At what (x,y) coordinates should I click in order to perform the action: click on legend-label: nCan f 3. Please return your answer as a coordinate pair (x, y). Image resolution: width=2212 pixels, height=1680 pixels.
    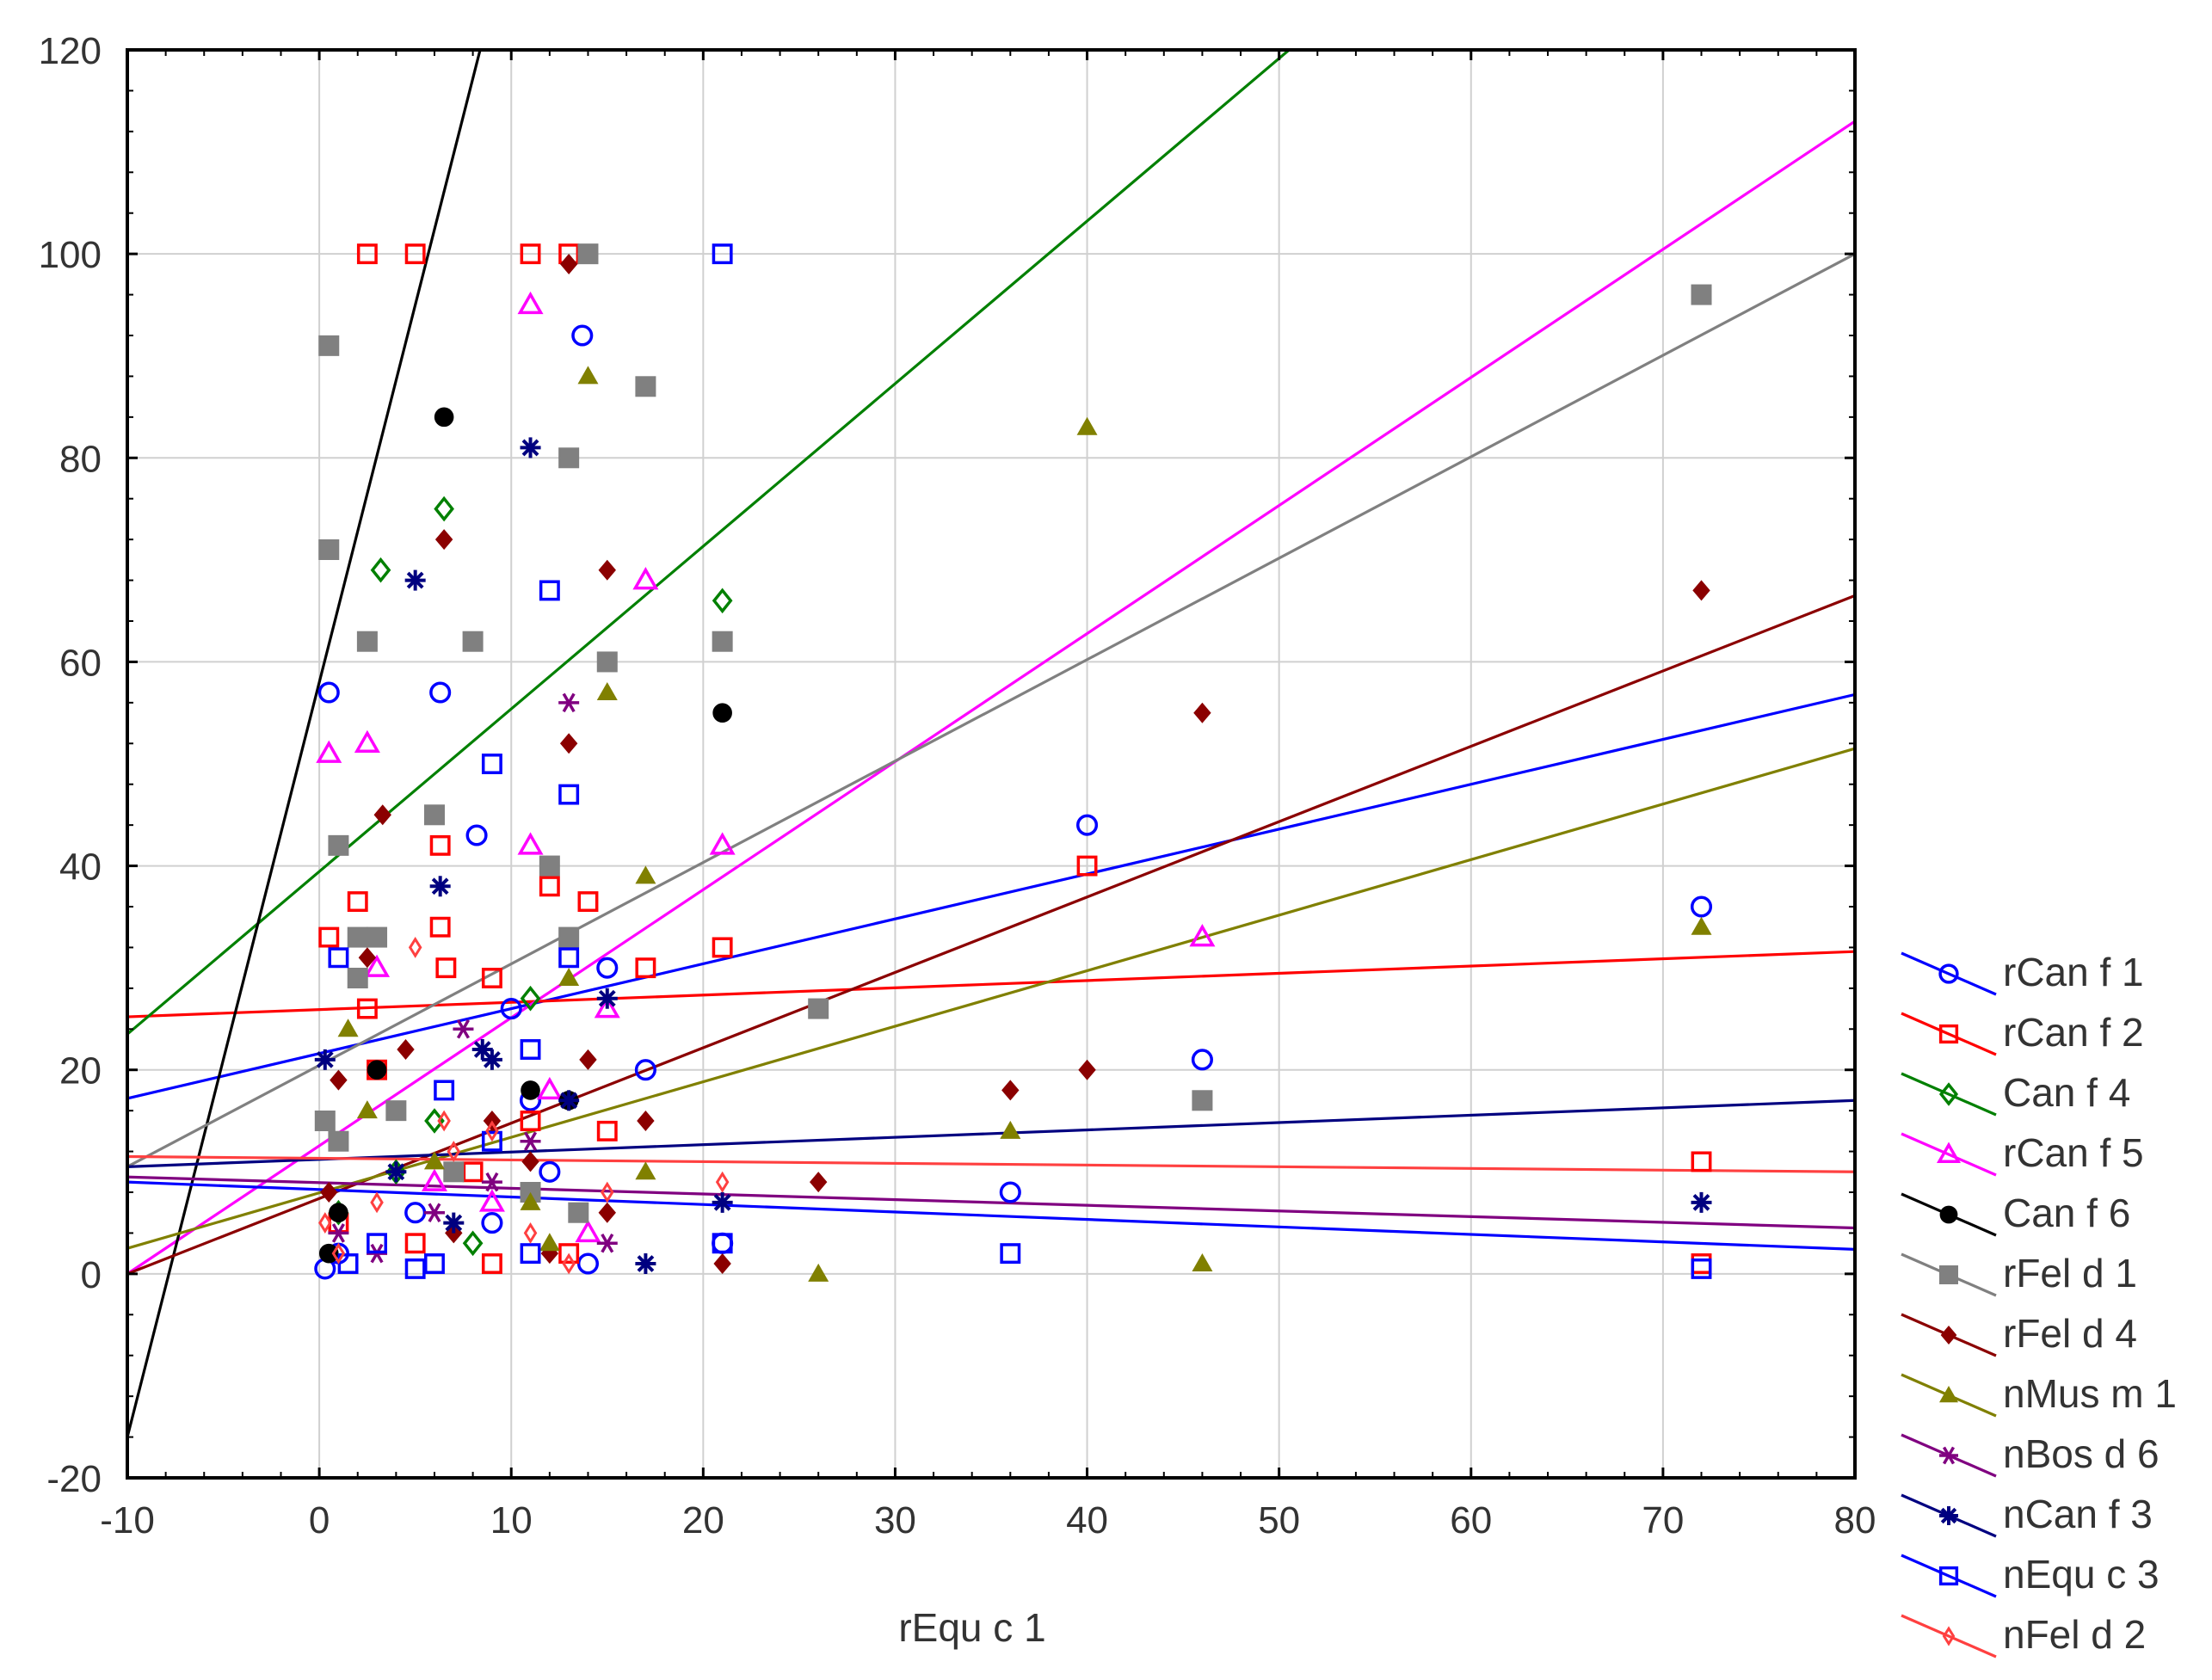
    Looking at the image, I should click on (2078, 1514).